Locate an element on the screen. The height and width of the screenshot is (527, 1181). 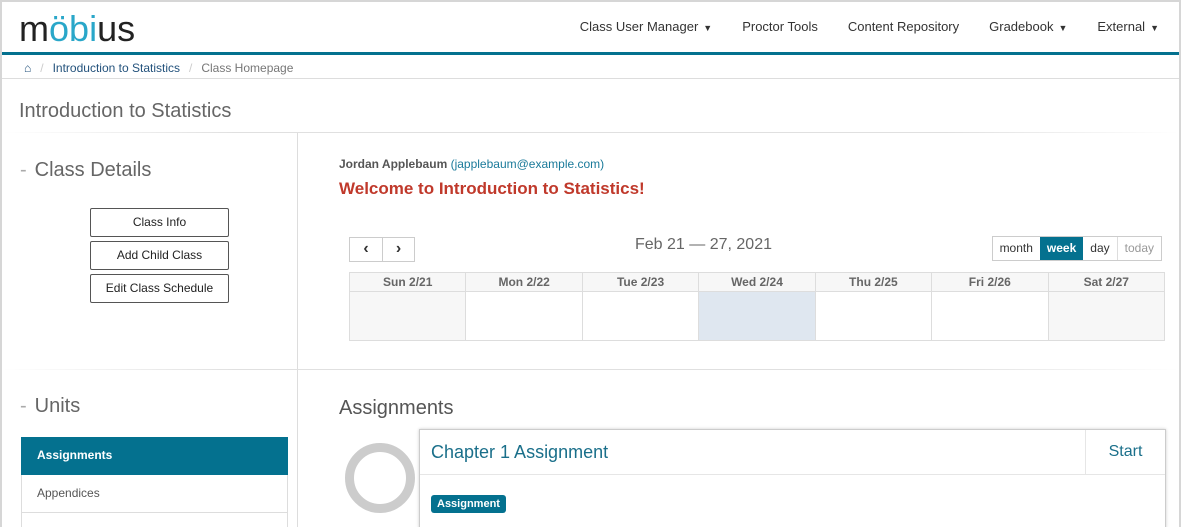
mobius-logo: möbius is located at coordinates (77, 28).